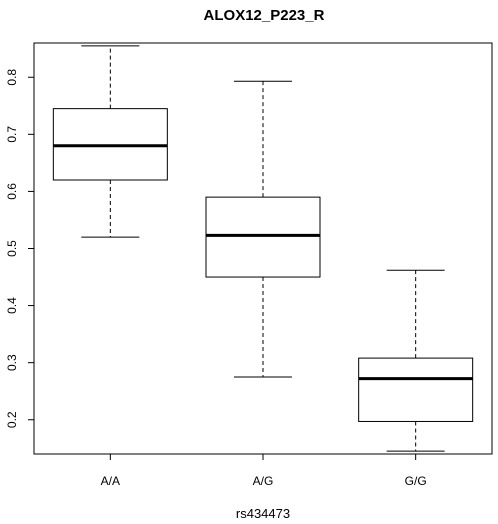  What do you see at coordinates (19, 248) in the screenshot?
I see `y-axis: 0.2 0.3 0.4 0.5 0.6 0.7 0.8` at bounding box center [19, 248].